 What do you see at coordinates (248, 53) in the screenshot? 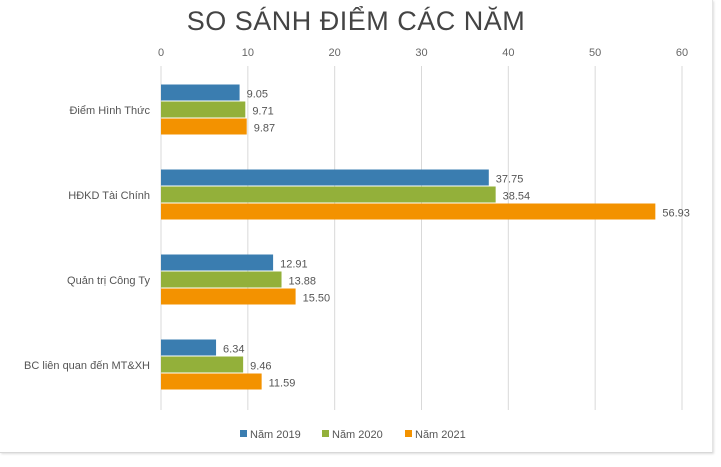
I see `x-tick-label: 10` at bounding box center [248, 53].